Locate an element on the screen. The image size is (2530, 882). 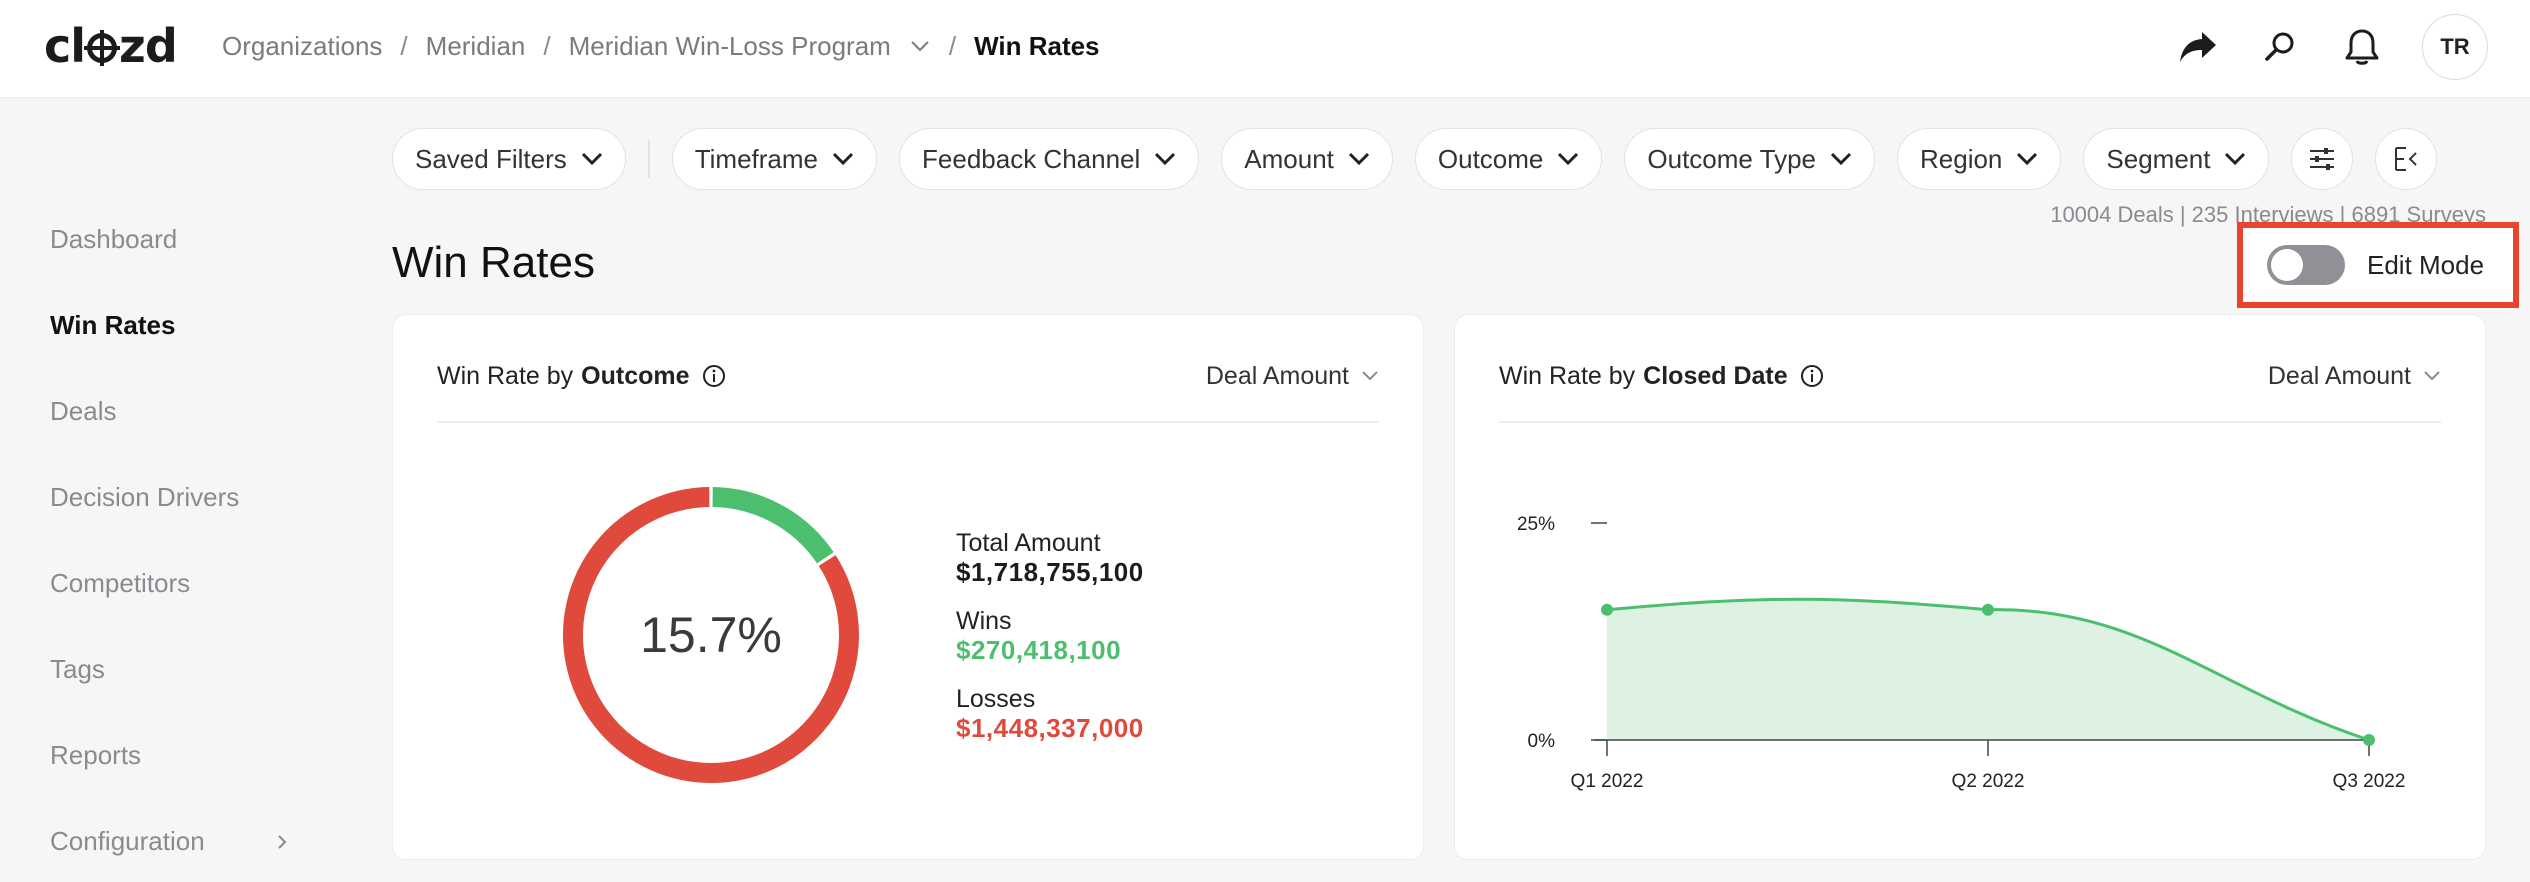
filter-divider is located at coordinates (648, 159).